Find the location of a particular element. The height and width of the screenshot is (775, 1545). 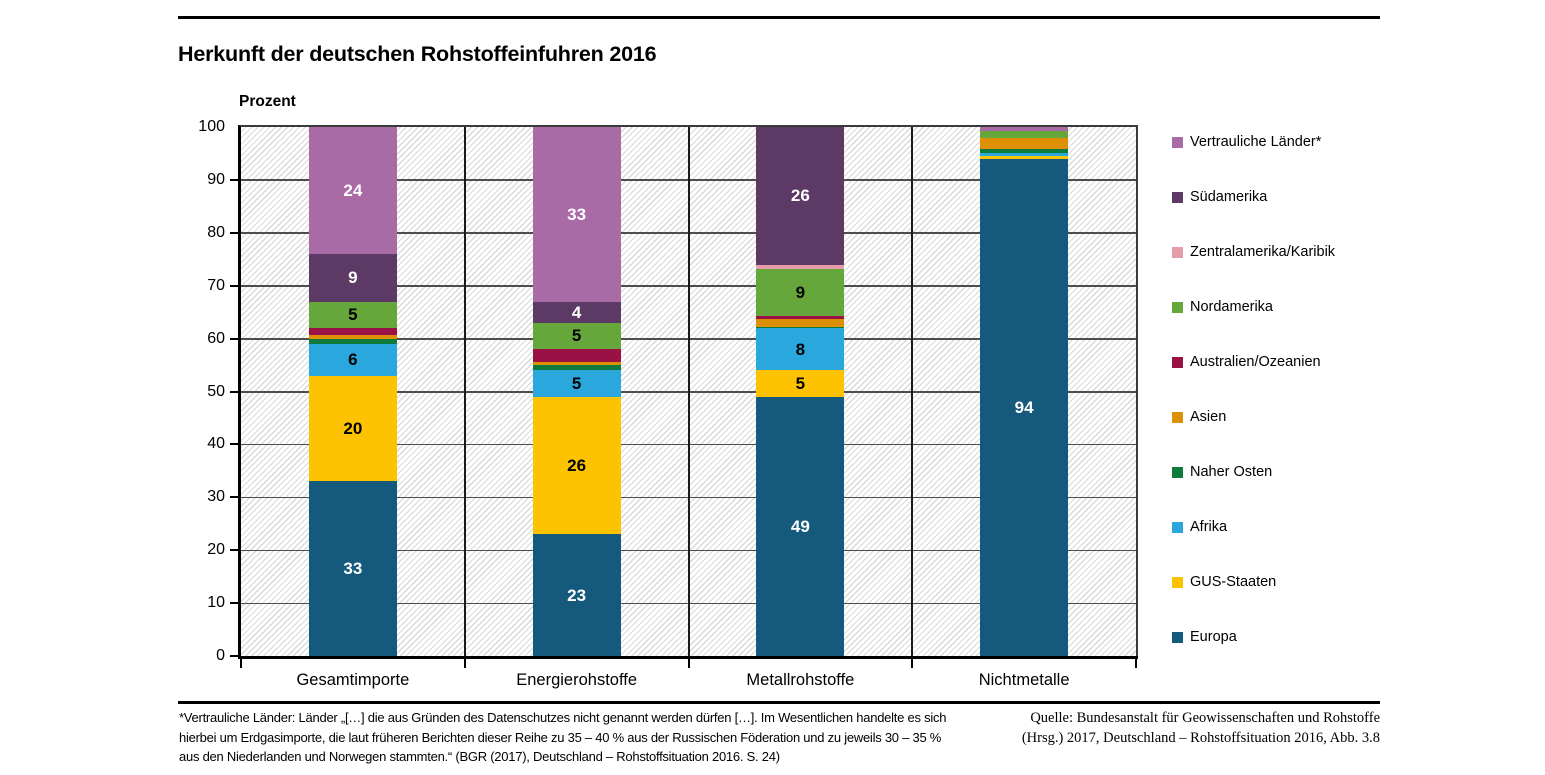

bar-energierohstoffe: 23 26 5 5 4 33 is located at coordinates (576, 391).